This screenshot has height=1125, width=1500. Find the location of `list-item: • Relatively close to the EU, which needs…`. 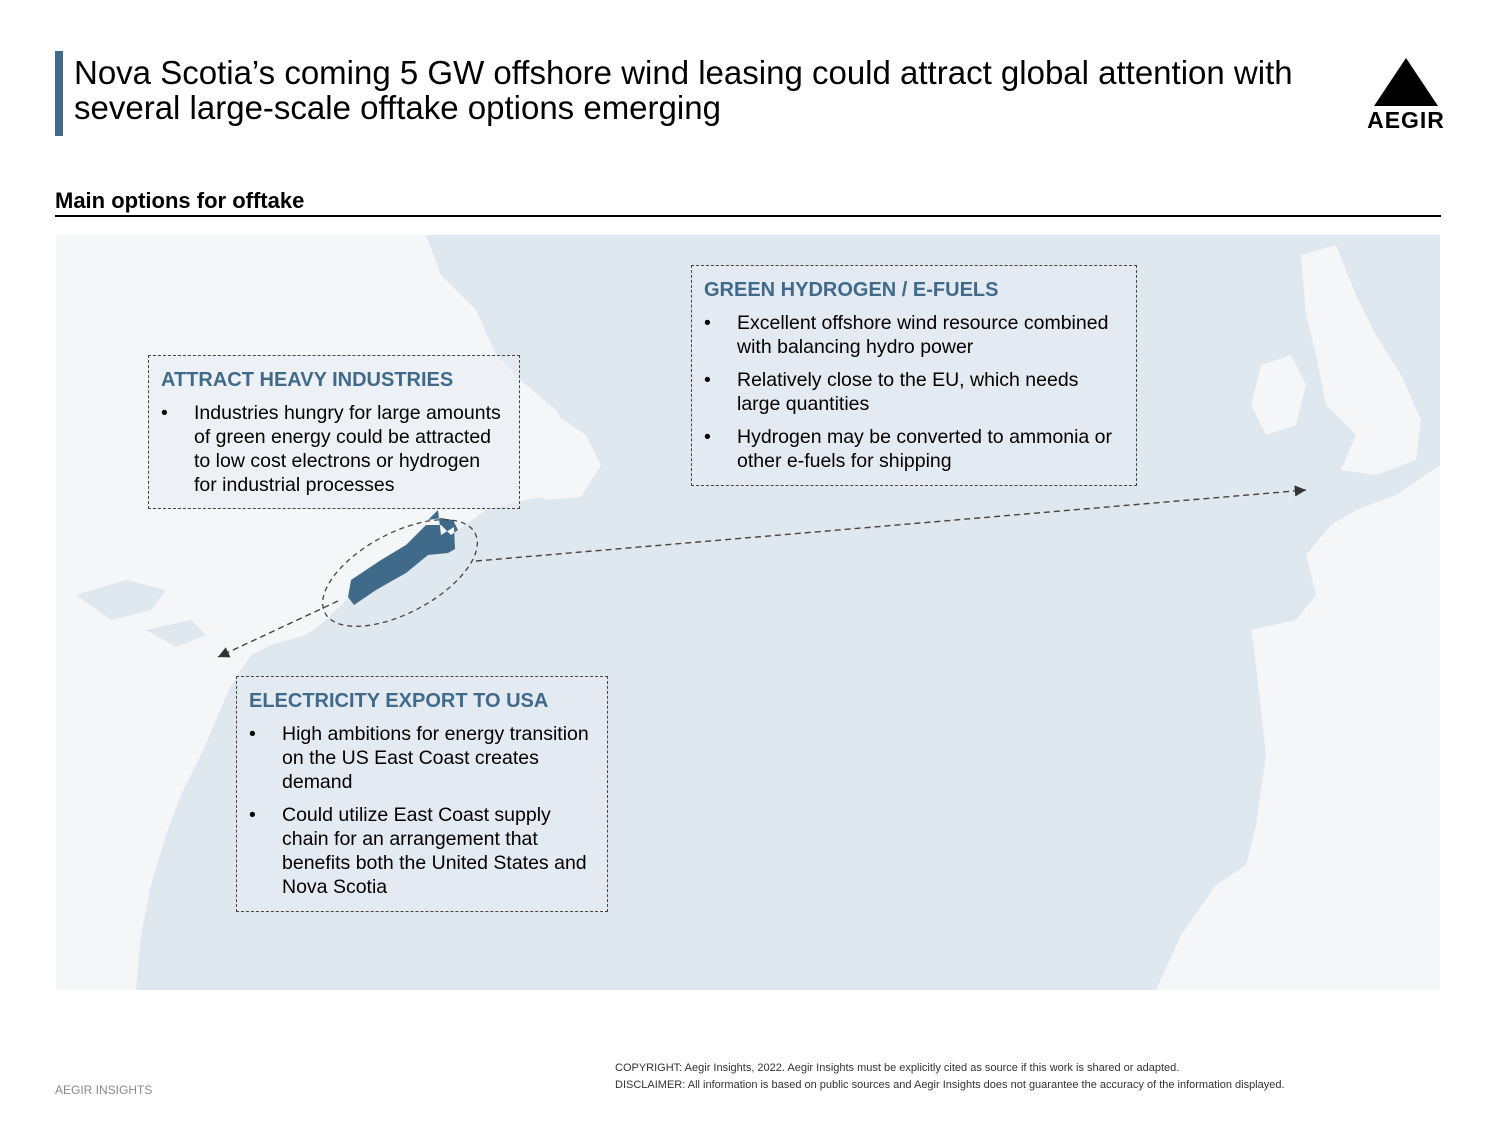

list-item: • Relatively close to the EU, which needs… is located at coordinates (914, 392).